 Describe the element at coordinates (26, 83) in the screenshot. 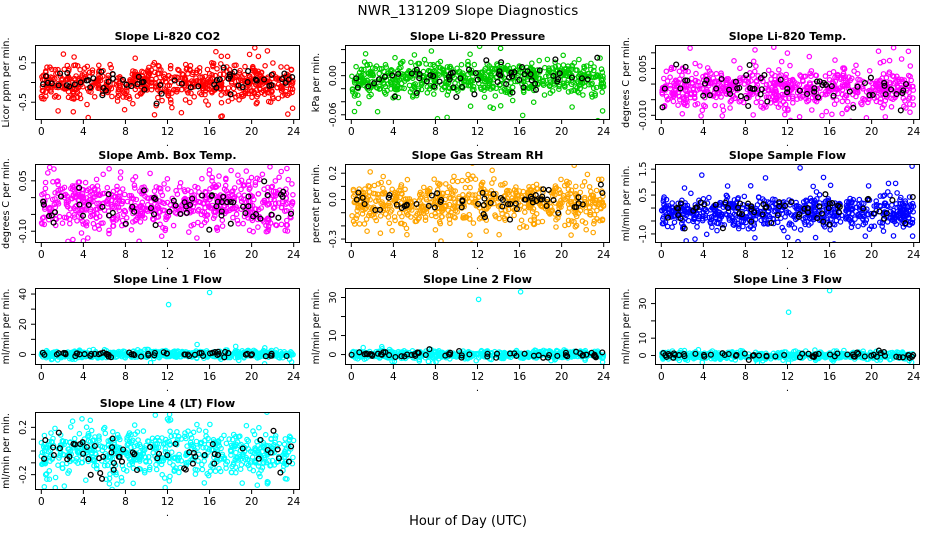

I see `y-axis-ticks: 0.5 -0.5` at that location.